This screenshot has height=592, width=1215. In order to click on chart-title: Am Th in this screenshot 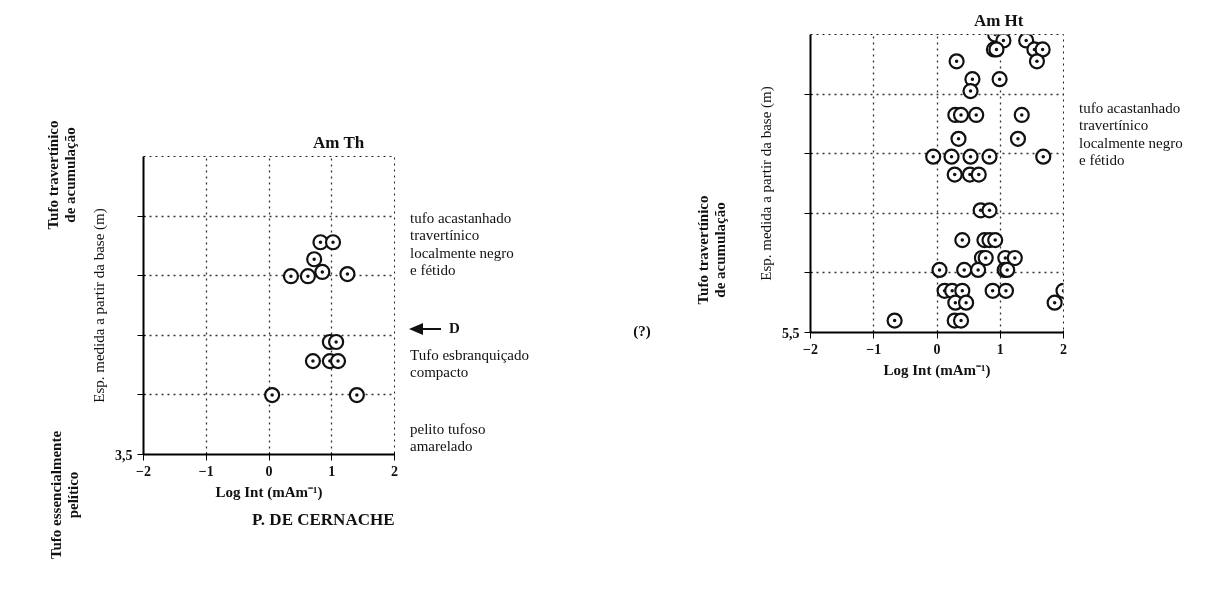, I will do `click(339, 142)`.